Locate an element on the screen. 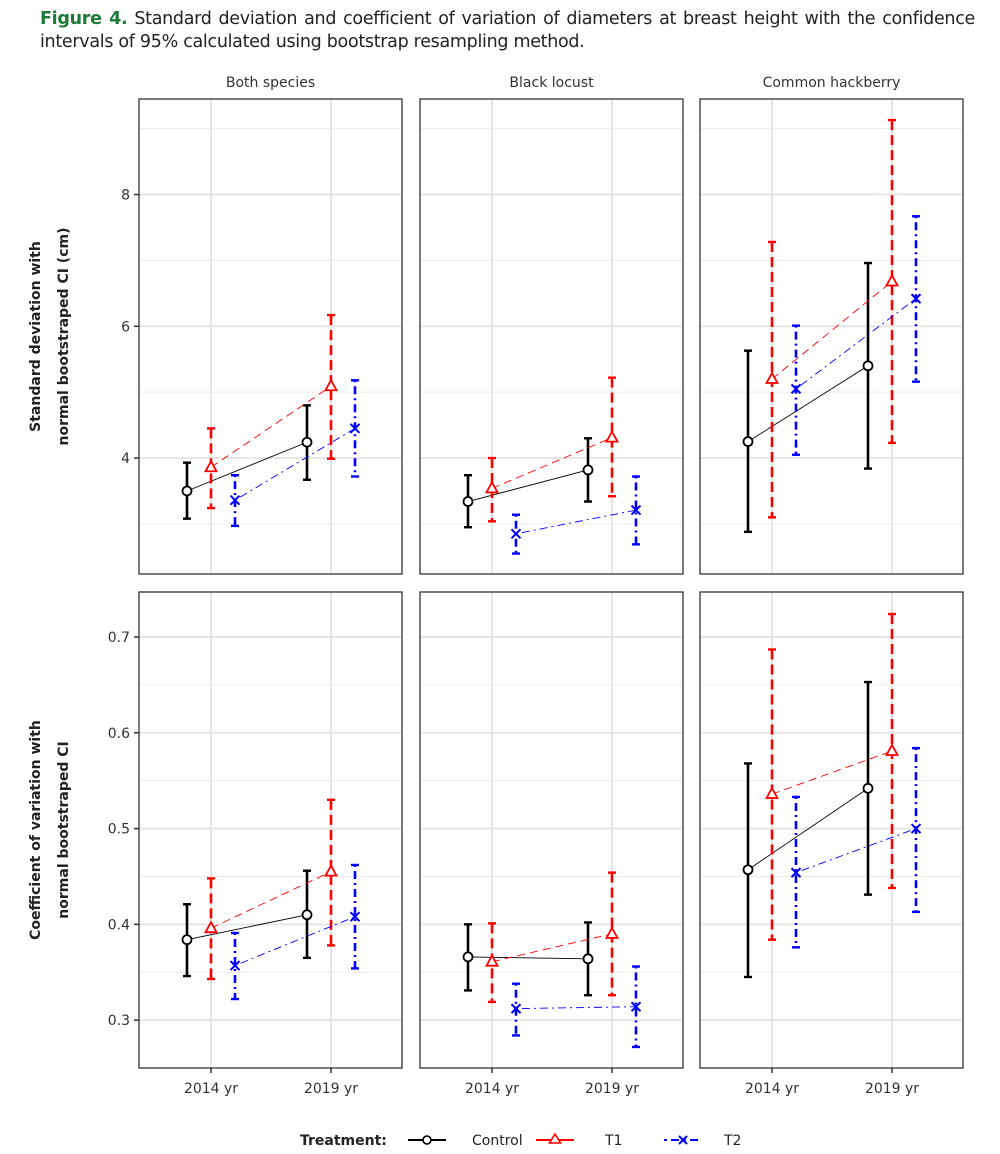  y-tick-label: 8 is located at coordinates (125, 196).